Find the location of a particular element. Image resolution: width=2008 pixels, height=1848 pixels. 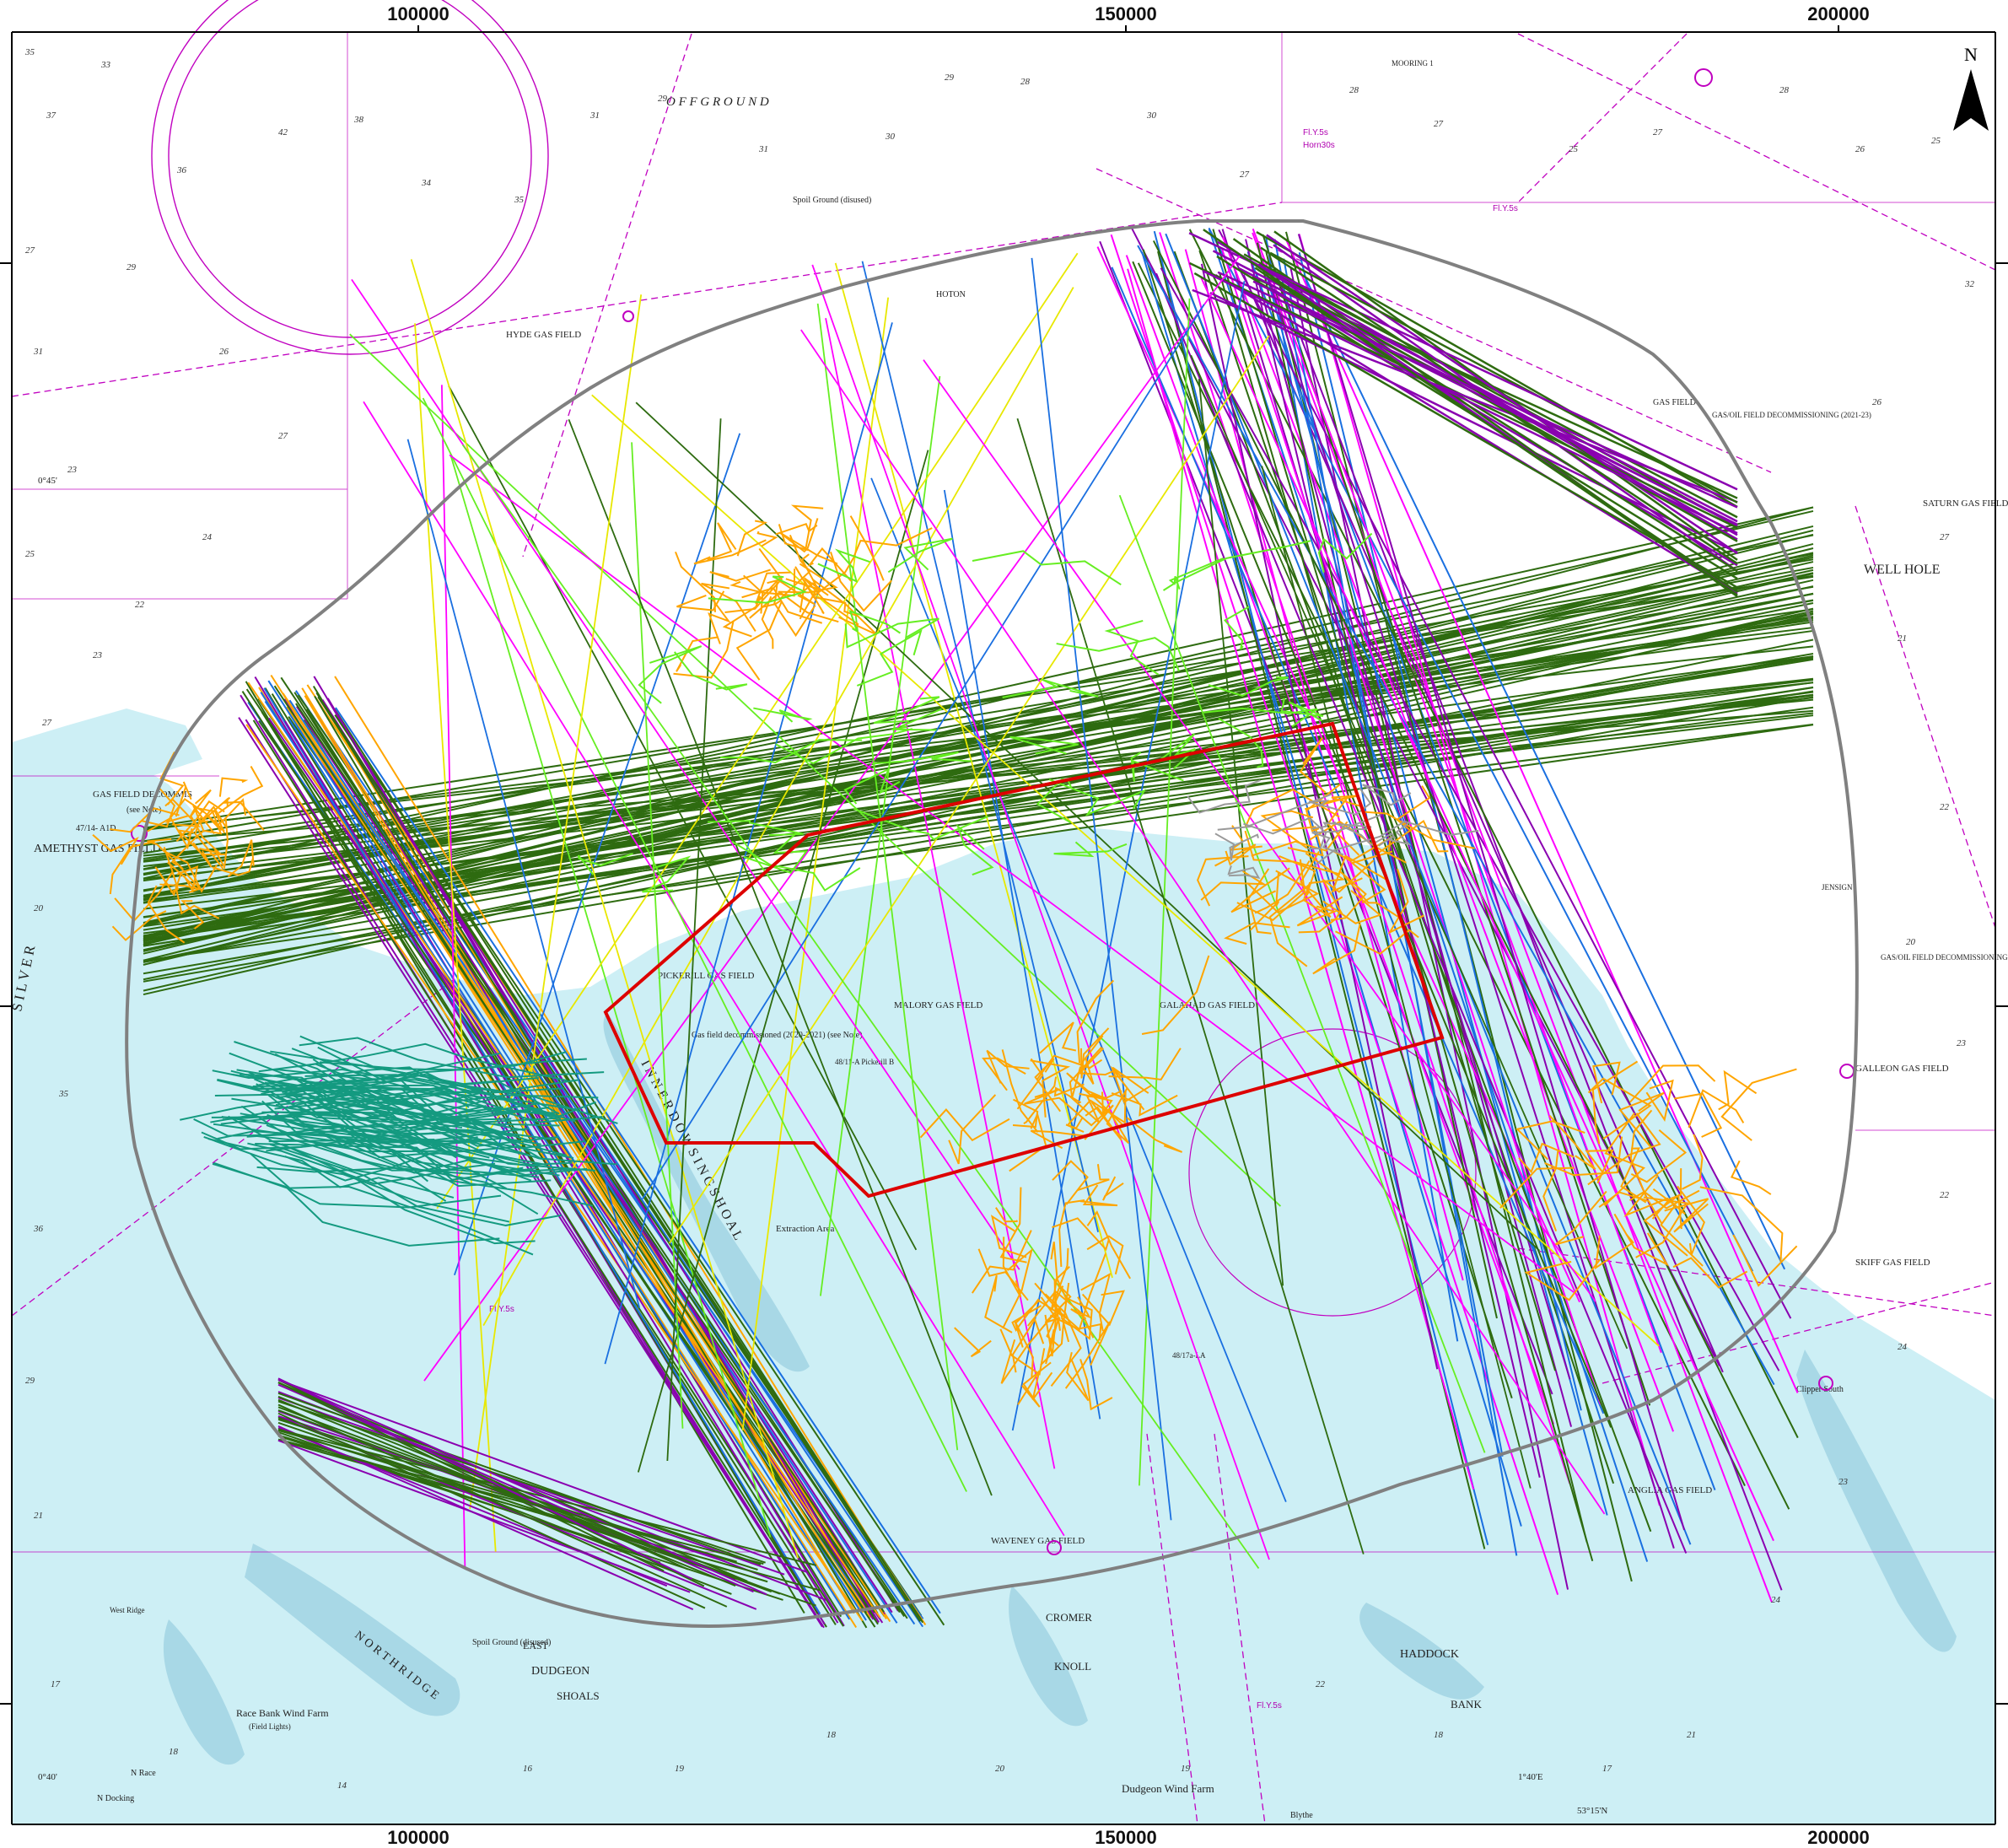

svg-text: 22 is located at coordinates (1945, 1195).